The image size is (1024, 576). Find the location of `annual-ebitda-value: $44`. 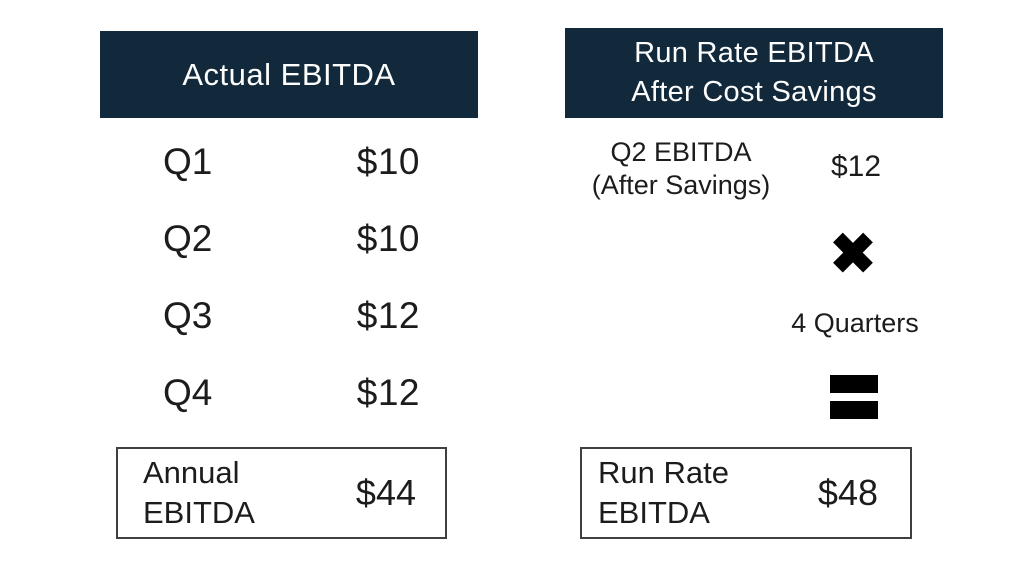

annual-ebitda-value: $44 is located at coordinates (385, 492).